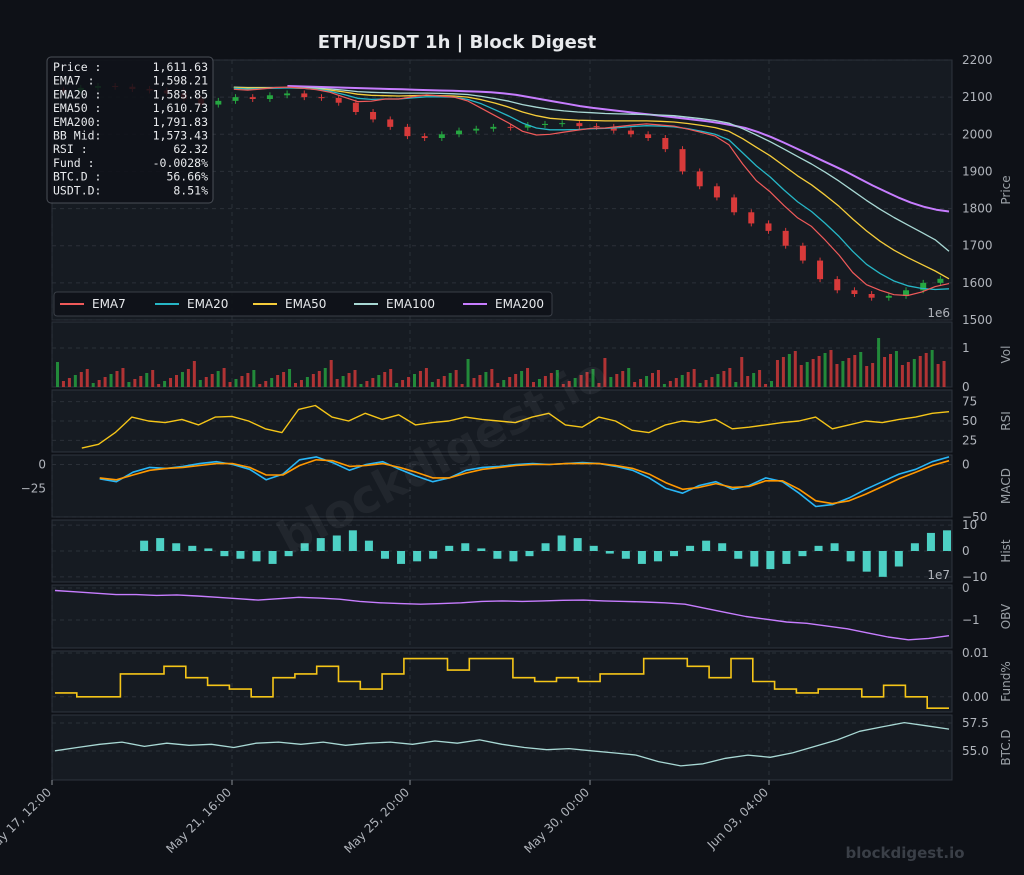 The height and width of the screenshot is (875, 1024). Describe the element at coordinates (207, 304) in the screenshot. I see `legend-entry: EMA20` at that location.